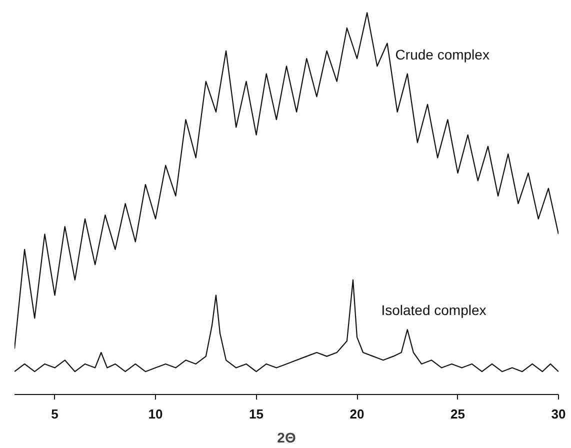 This screenshot has height=448, width=571. Describe the element at coordinates (256, 414) in the screenshot. I see `x-tick-label: 15` at that location.